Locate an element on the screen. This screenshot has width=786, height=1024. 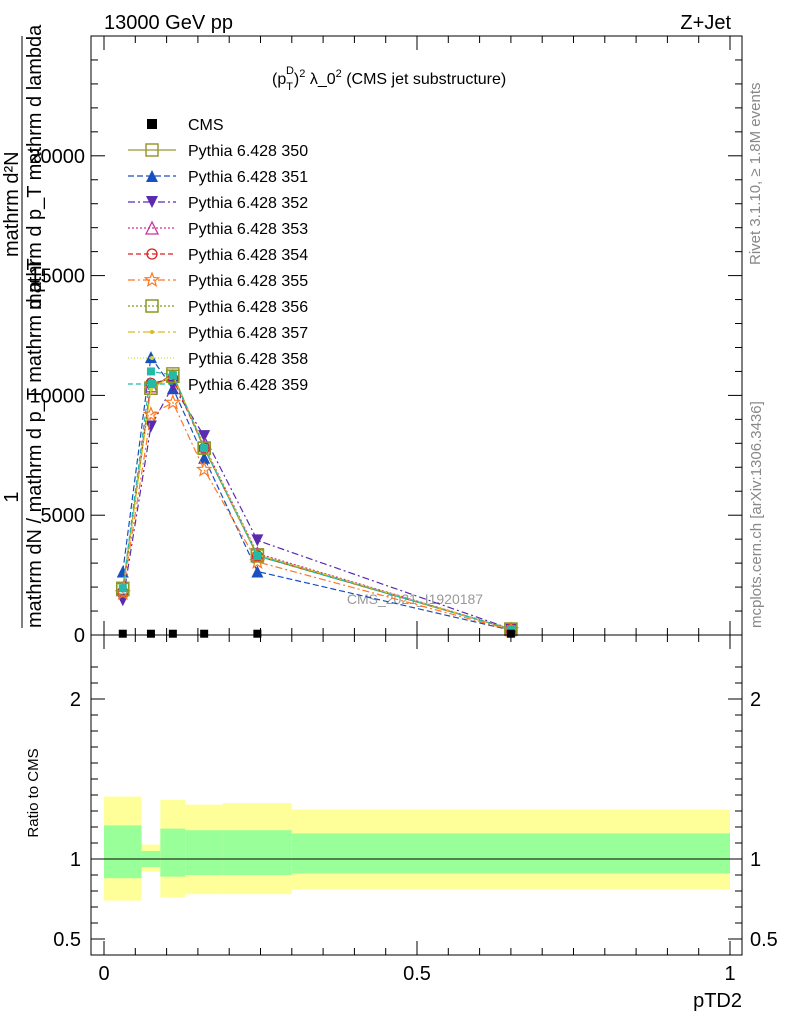
legend-item-series-8: Pythia 6.428 358 is located at coordinates (218, 359).